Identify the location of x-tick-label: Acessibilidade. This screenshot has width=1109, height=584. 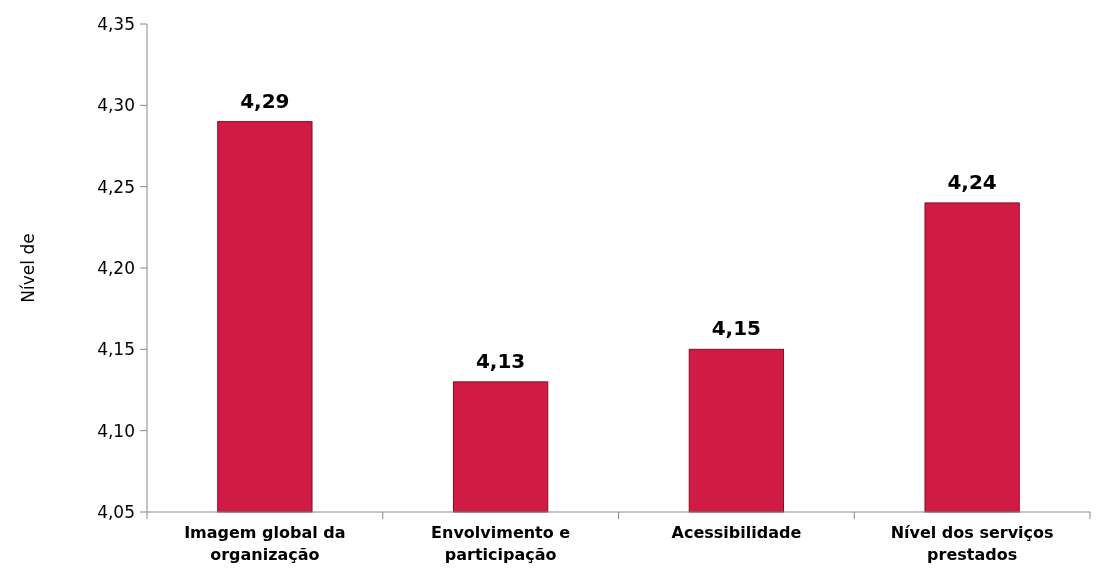
(736, 532).